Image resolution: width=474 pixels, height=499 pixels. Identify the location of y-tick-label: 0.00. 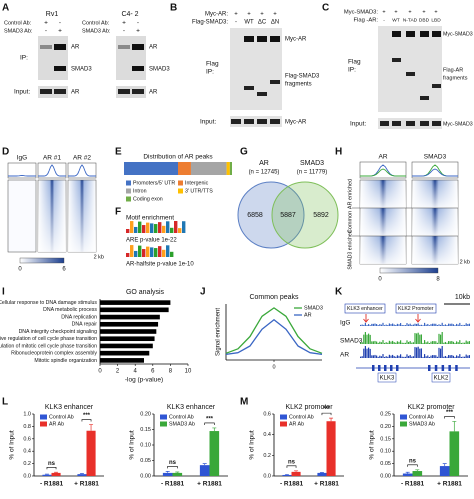
(385, 476).